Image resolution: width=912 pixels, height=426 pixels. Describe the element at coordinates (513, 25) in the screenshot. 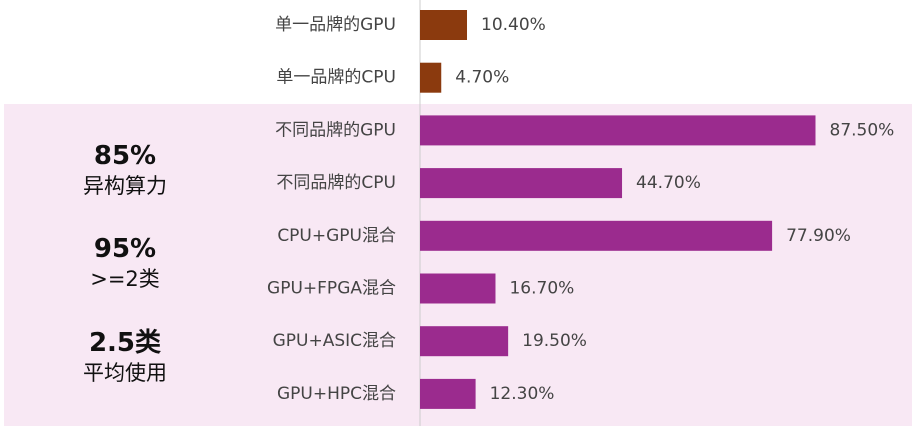

I see `value-label: 10.40%` at that location.